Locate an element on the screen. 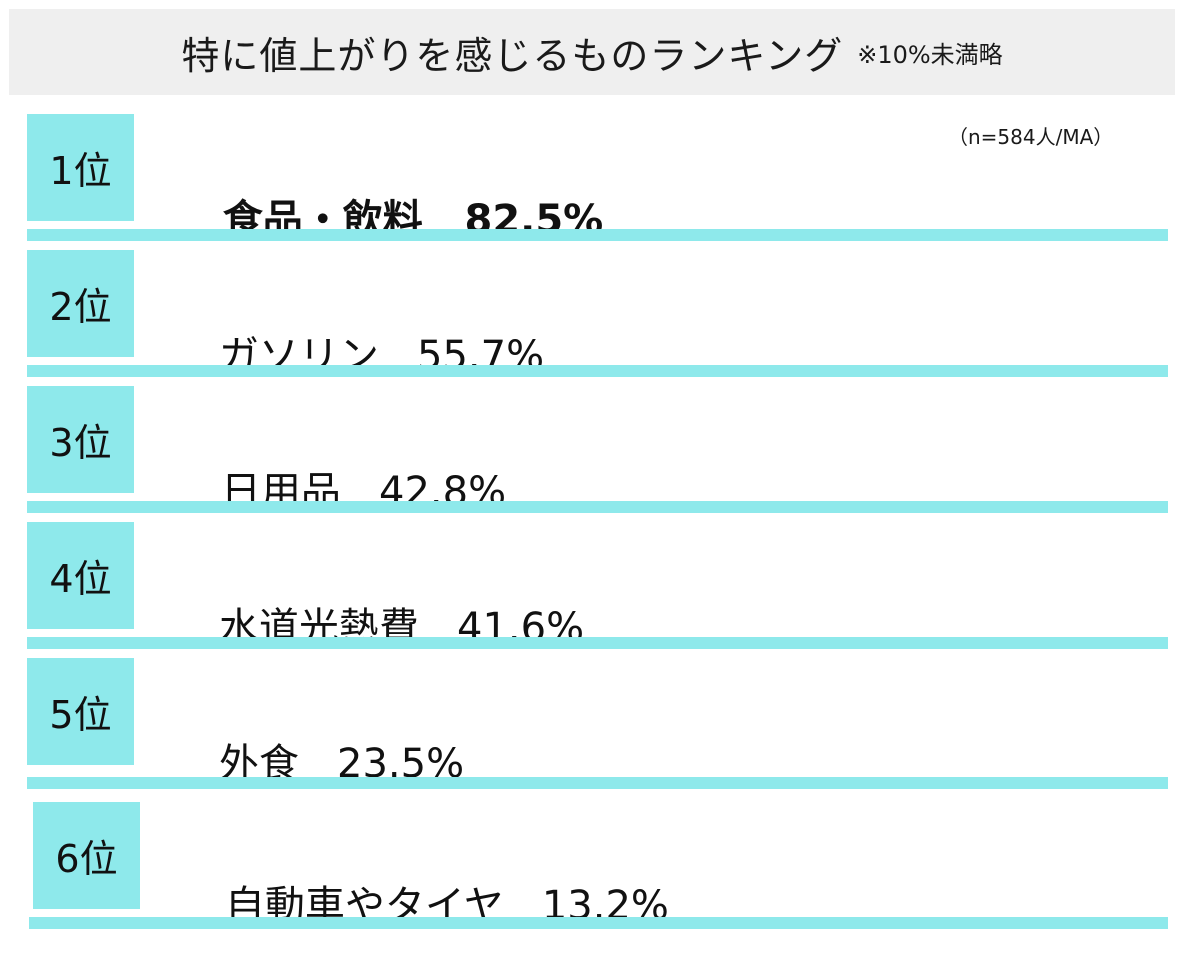 The height and width of the screenshot is (969, 1190). rank-text-3: 日用品 42.8% is located at coordinates (338, 492).